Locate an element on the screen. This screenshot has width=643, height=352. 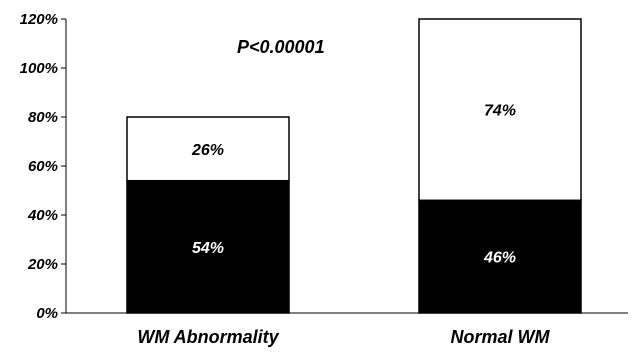
y-tick-label: 80% is located at coordinates (43, 117).